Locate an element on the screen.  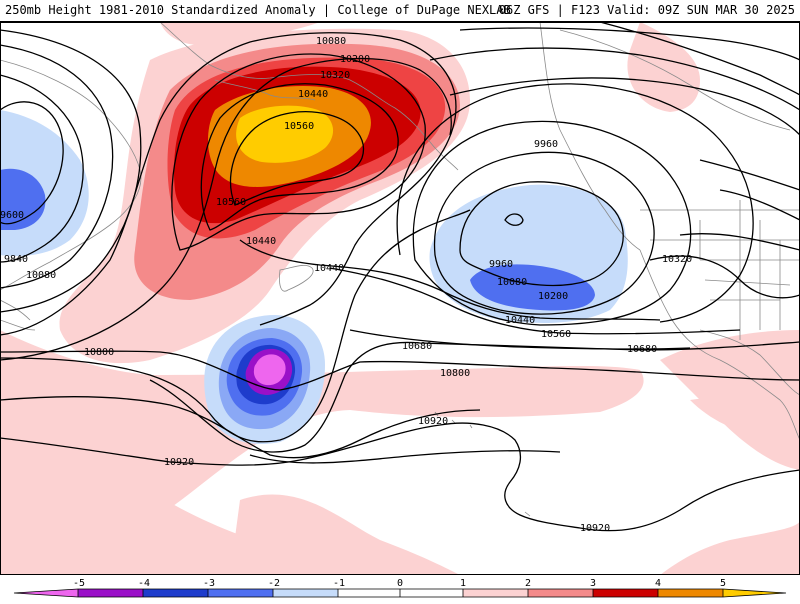
contour-label-9960-low: 9960 is located at coordinates (501, 264).